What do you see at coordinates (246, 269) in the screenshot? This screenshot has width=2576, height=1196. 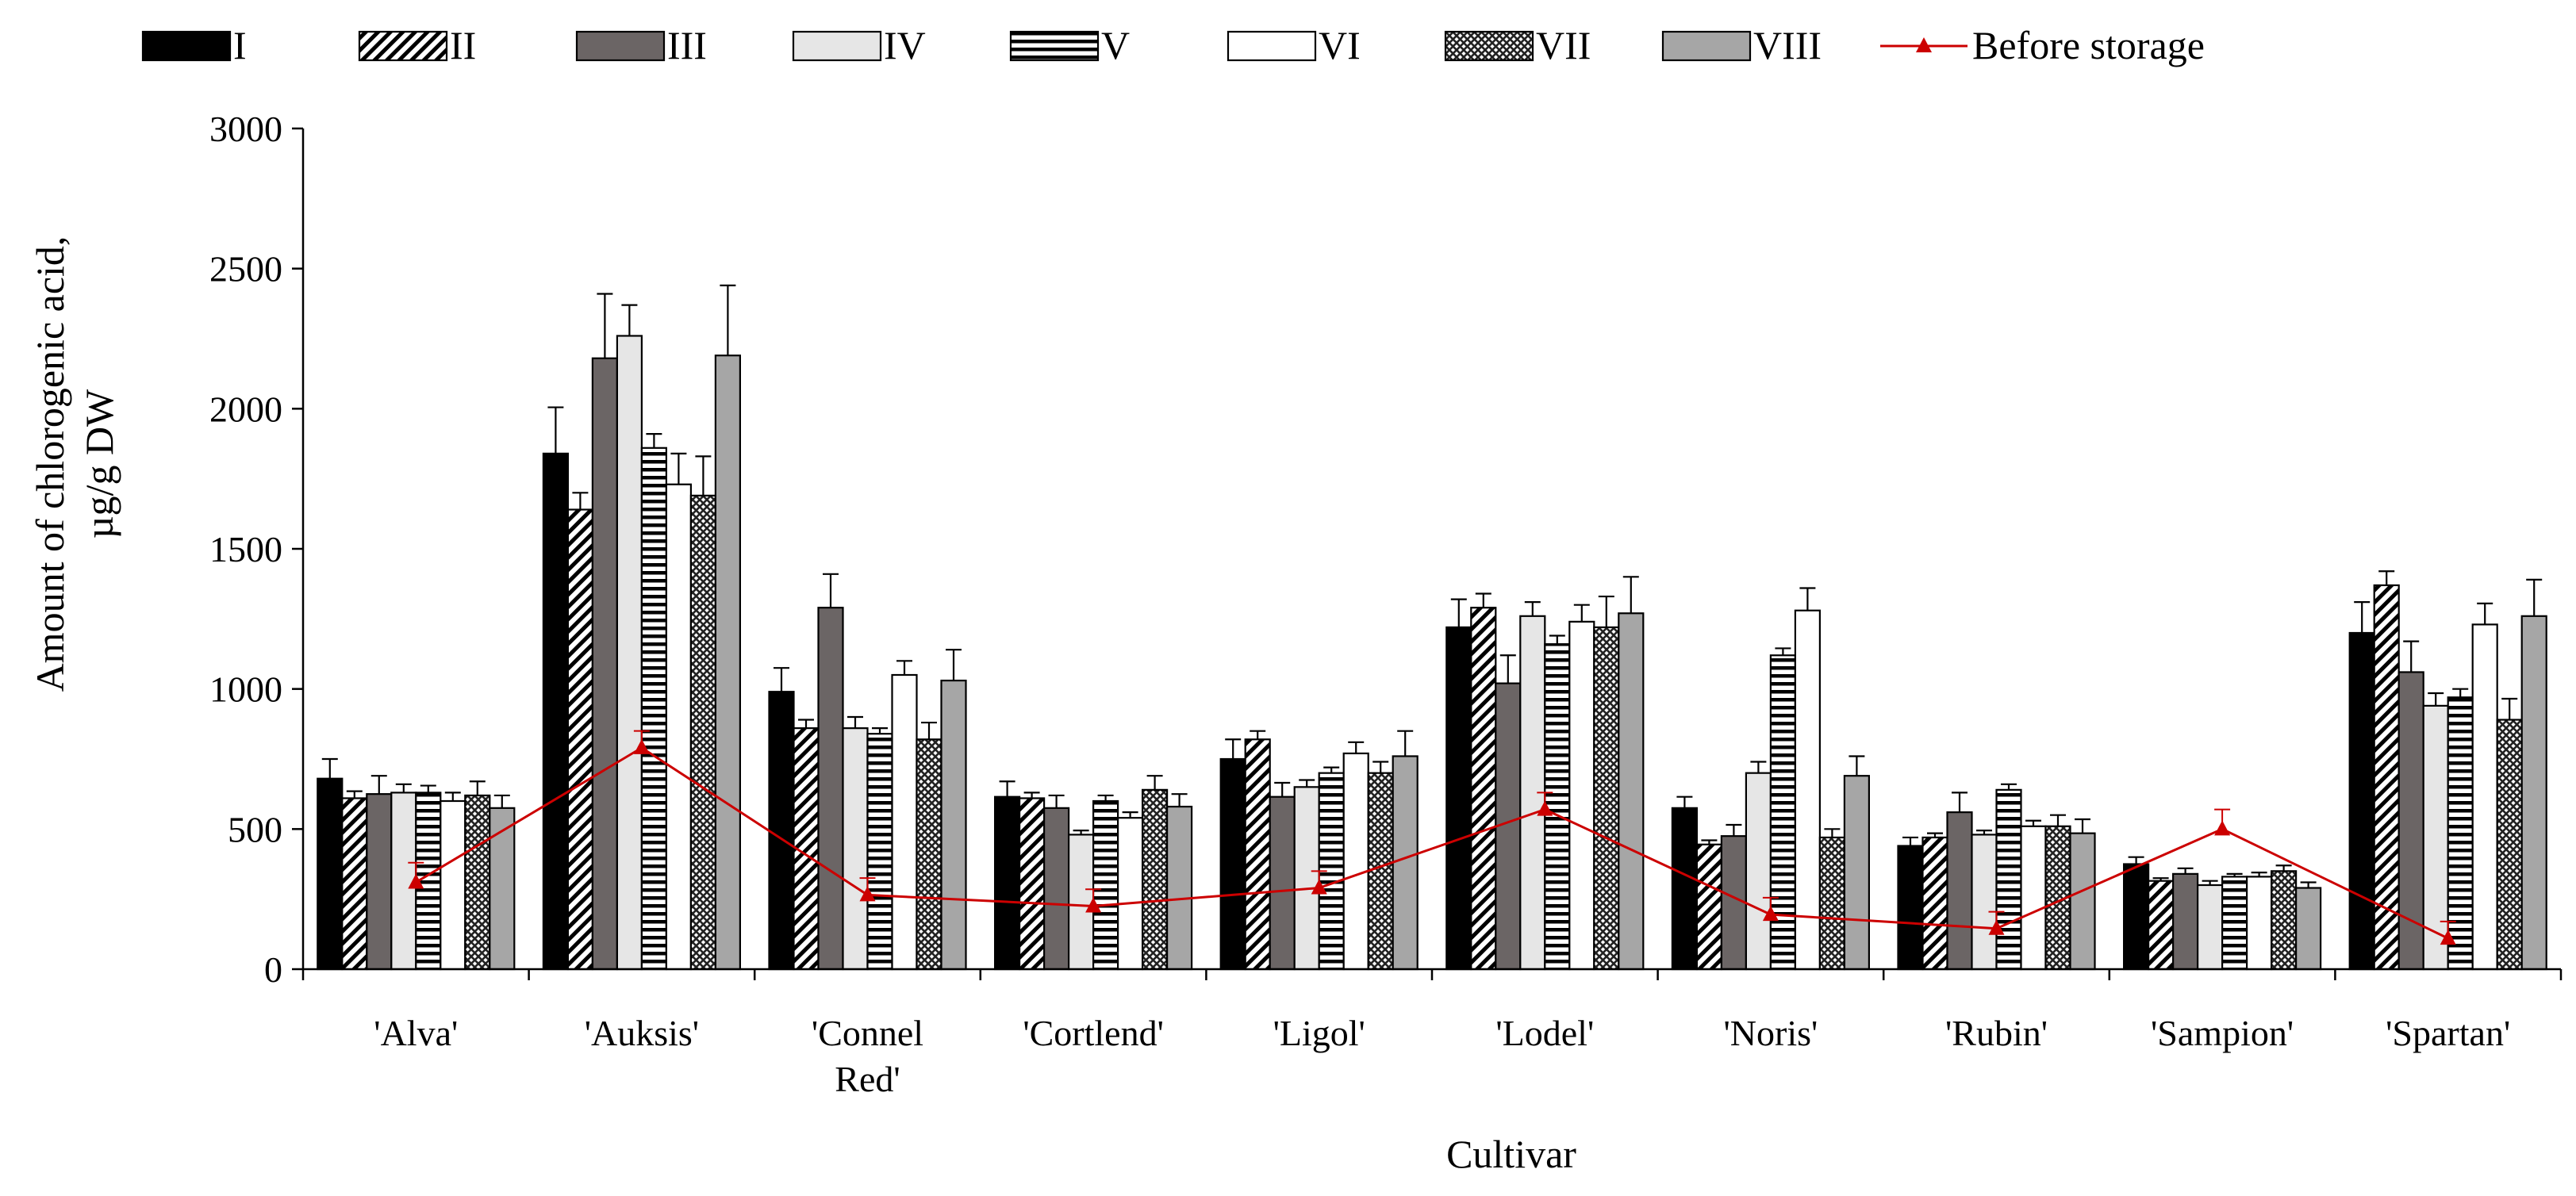 I see `y-tick-label: 2500` at bounding box center [246, 269].